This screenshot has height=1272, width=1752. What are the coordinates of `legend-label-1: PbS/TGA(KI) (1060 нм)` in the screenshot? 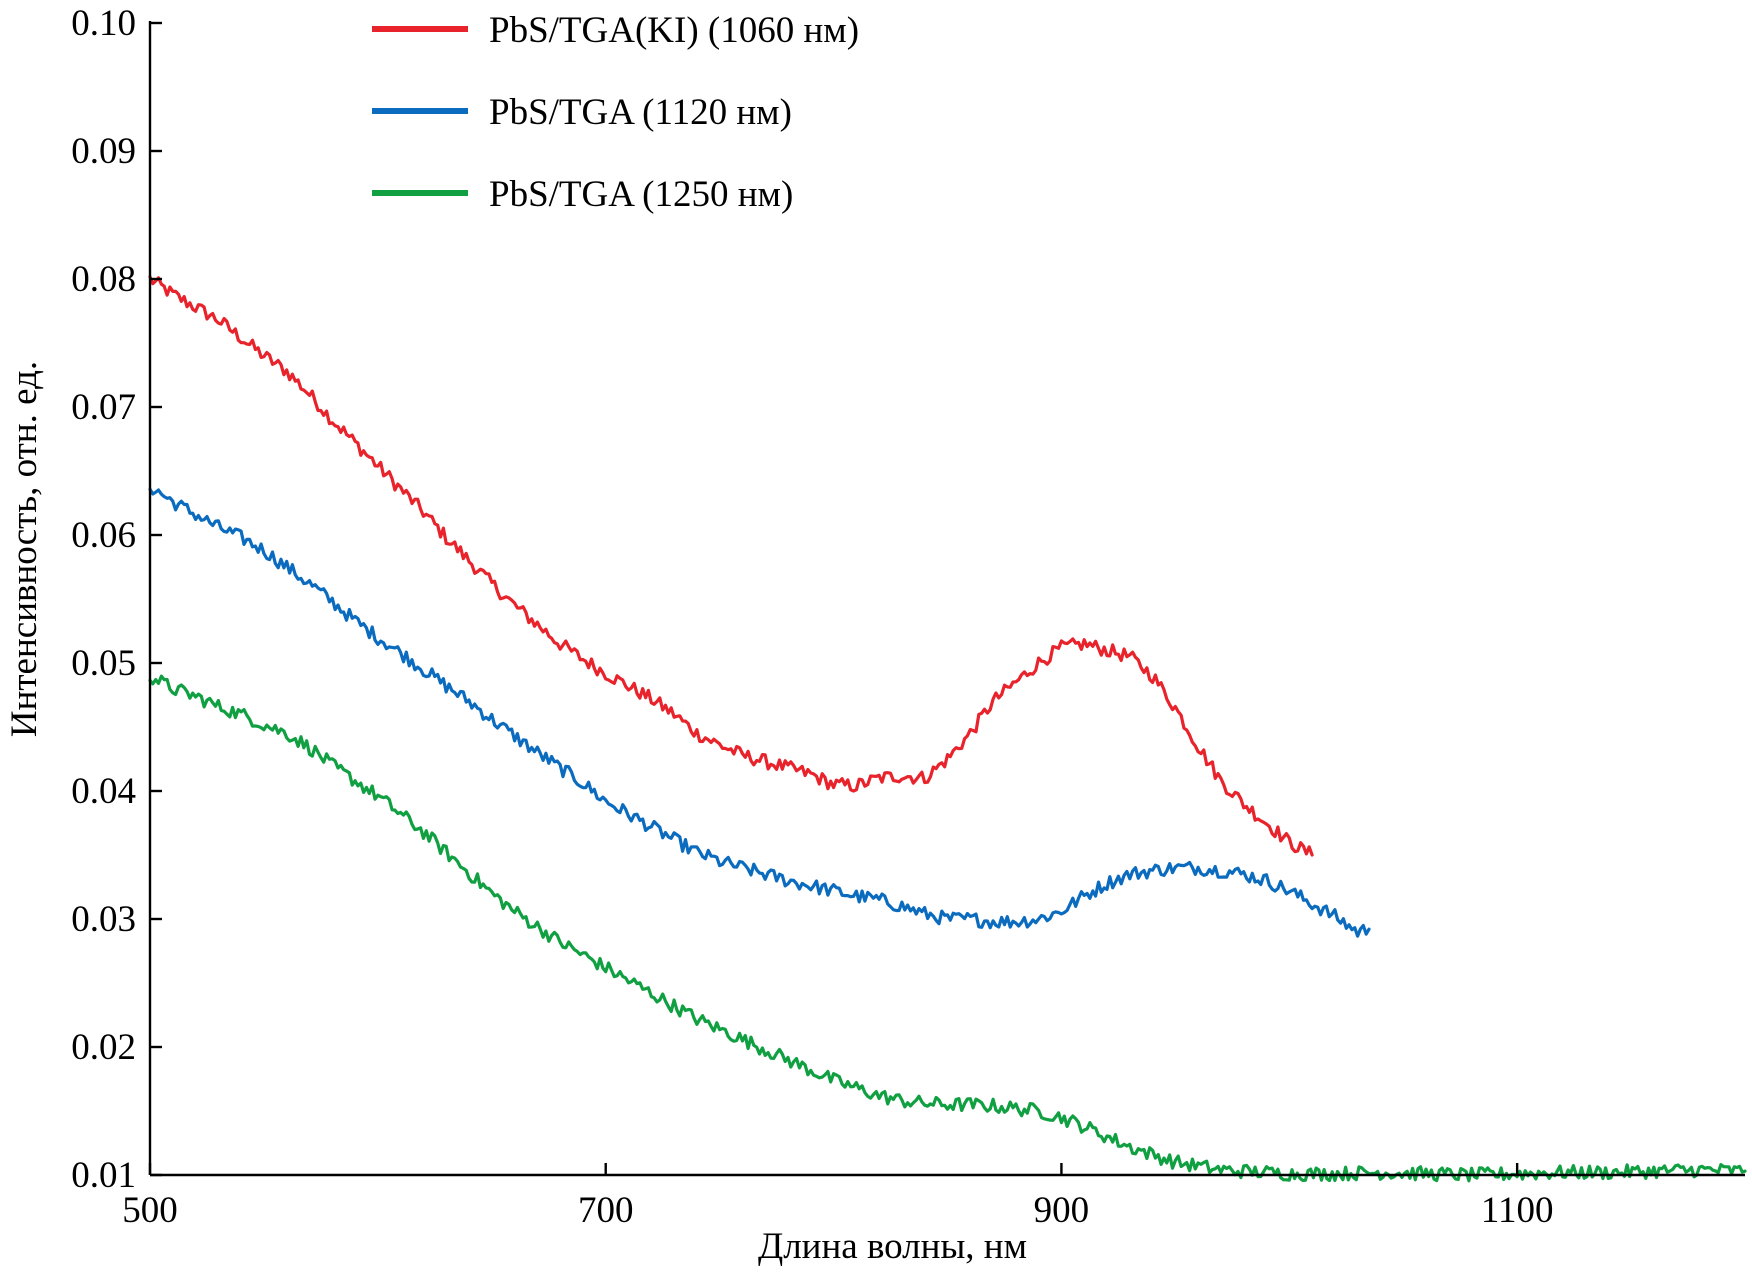 It's located at (674, 30).